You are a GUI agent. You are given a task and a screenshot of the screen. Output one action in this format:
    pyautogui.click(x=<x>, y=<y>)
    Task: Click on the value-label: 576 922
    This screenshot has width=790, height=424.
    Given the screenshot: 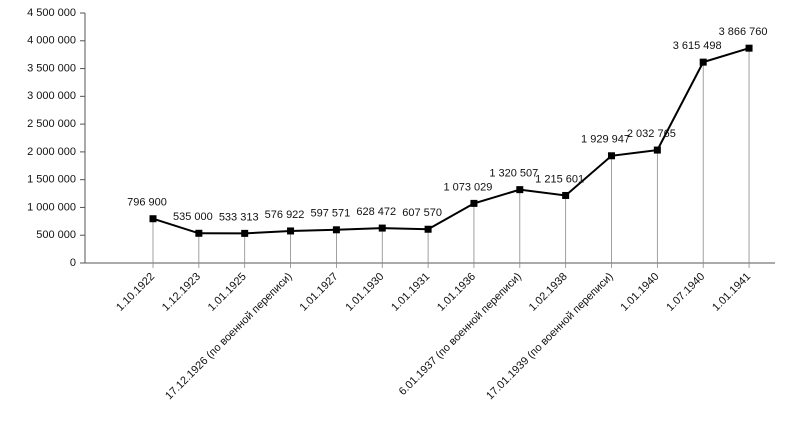 What is the action you would take?
    pyautogui.click(x=285, y=215)
    